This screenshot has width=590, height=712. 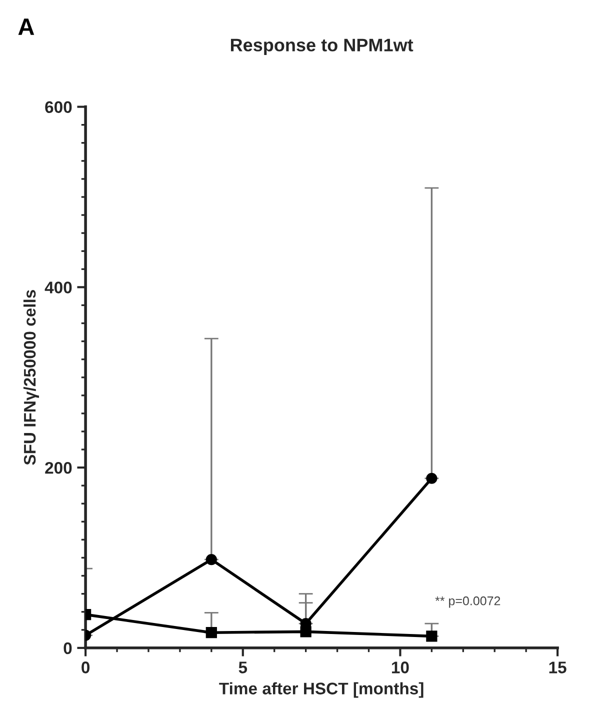 What do you see at coordinates (86, 668) in the screenshot?
I see `x-tick-label: 0` at bounding box center [86, 668].